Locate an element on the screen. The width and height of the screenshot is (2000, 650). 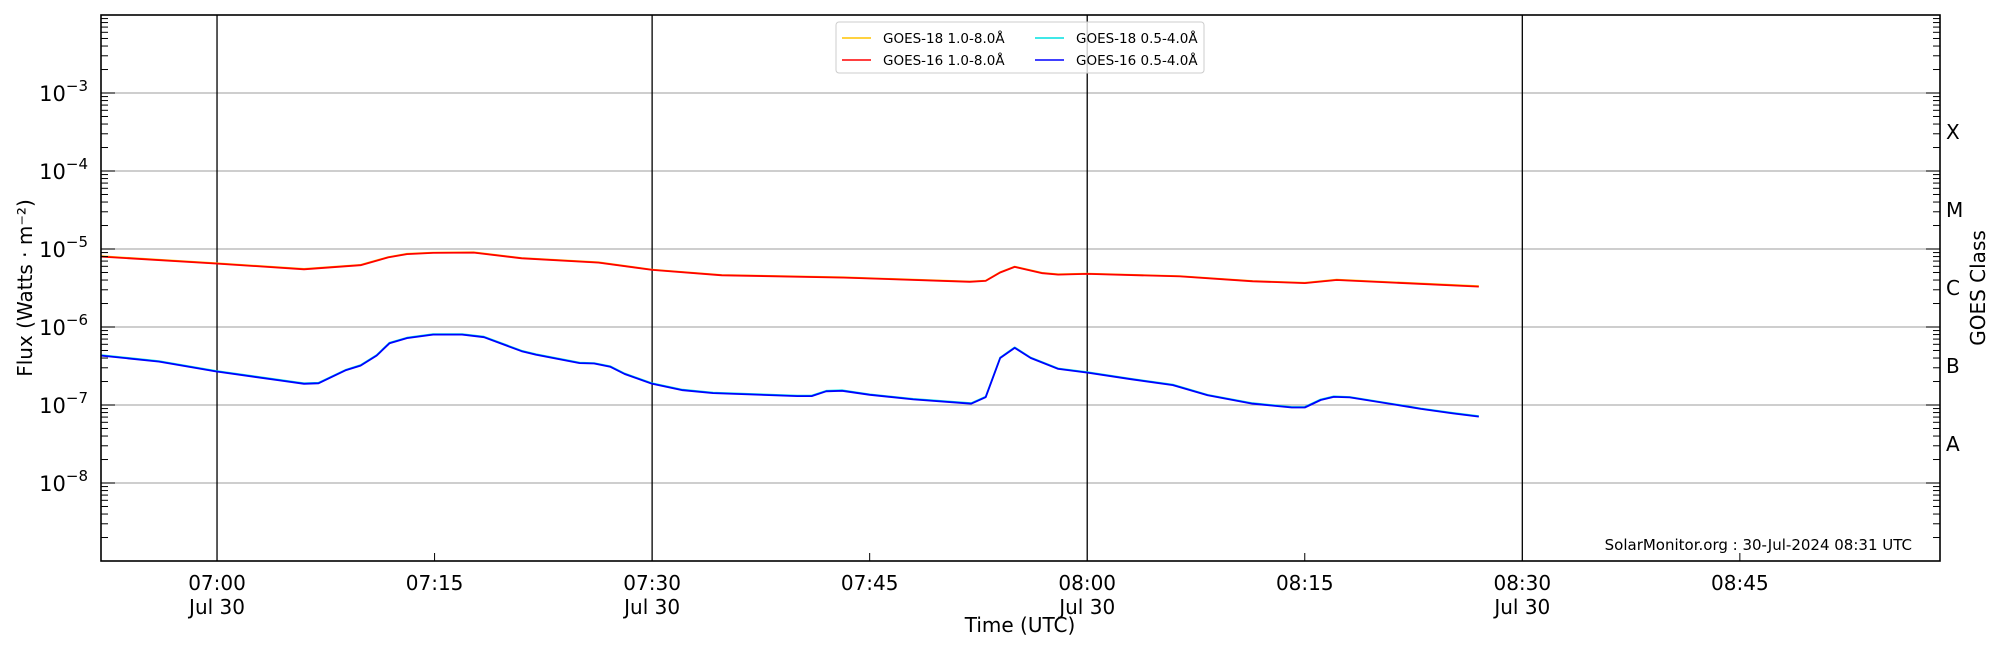
x-tick-label: 07:30 is located at coordinates (652, 583).